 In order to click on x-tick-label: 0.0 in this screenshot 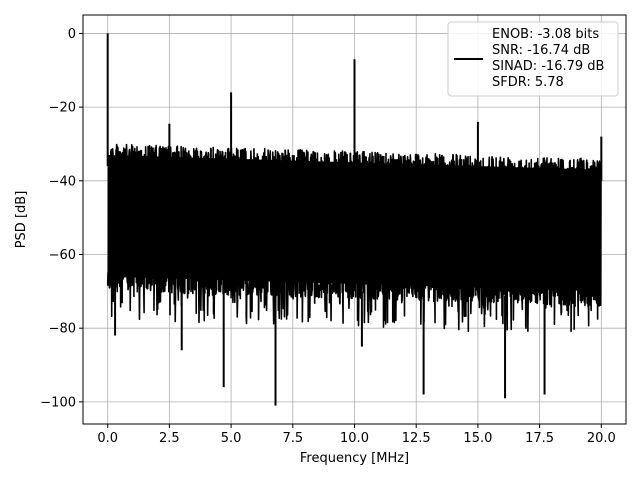, I will do `click(107, 438)`.